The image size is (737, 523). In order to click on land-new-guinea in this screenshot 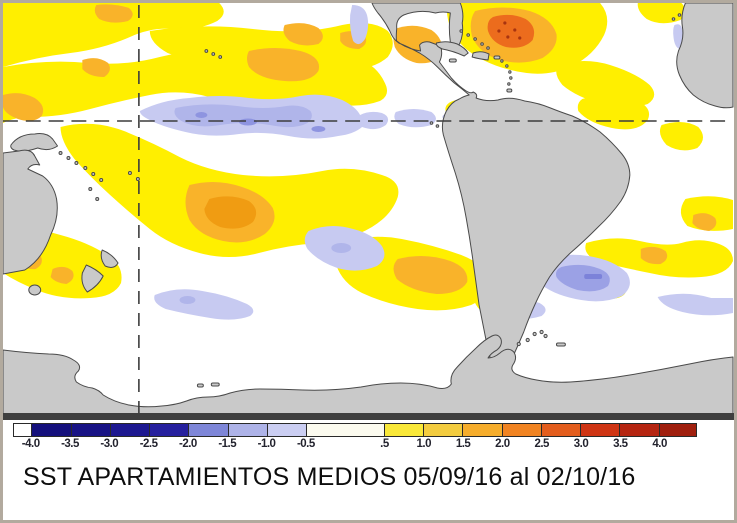, I will do `click(34, 142)`.